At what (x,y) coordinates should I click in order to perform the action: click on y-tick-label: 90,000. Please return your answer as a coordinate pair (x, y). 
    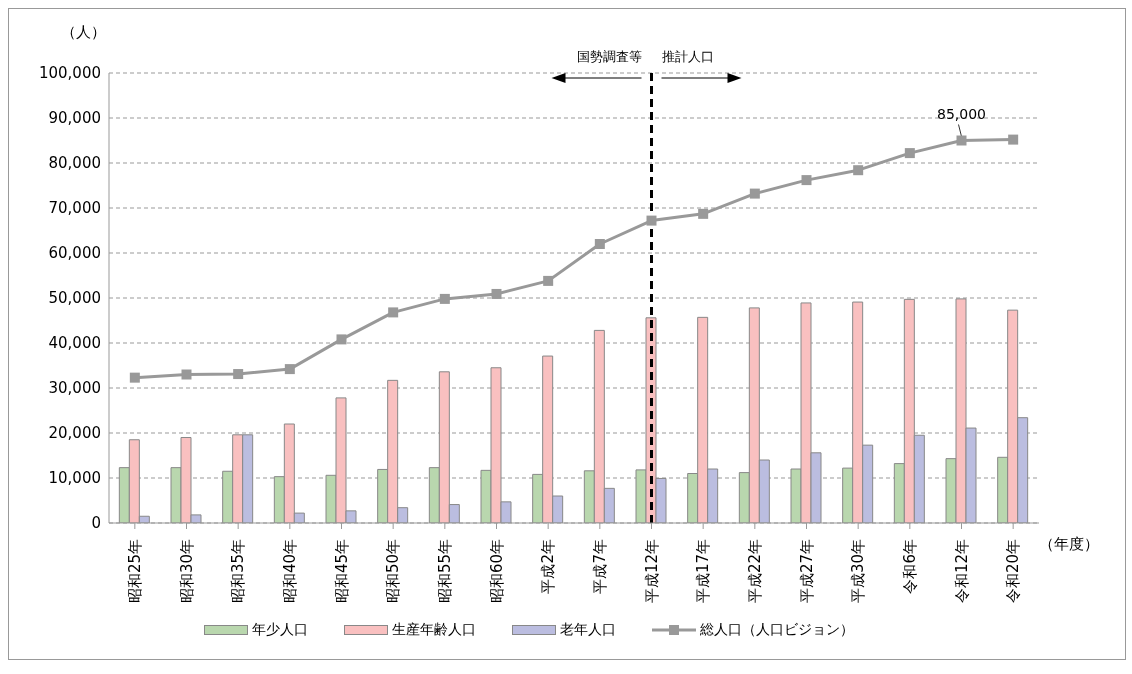
    Looking at the image, I should click on (74, 118).